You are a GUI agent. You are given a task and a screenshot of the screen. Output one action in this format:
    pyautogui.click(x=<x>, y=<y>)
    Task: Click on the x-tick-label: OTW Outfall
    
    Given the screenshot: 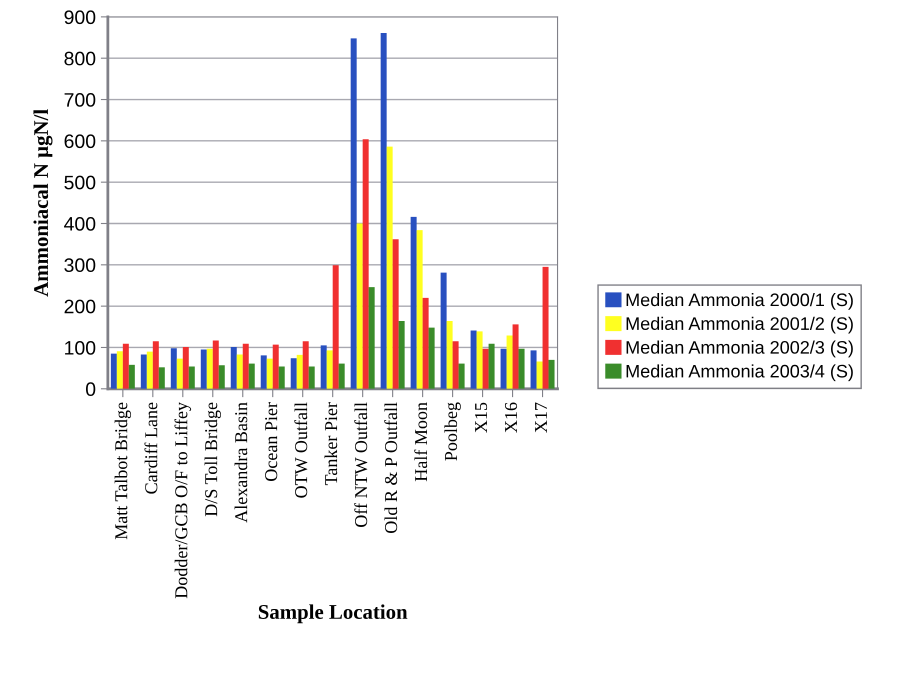 What is the action you would take?
    pyautogui.click(x=301, y=450)
    